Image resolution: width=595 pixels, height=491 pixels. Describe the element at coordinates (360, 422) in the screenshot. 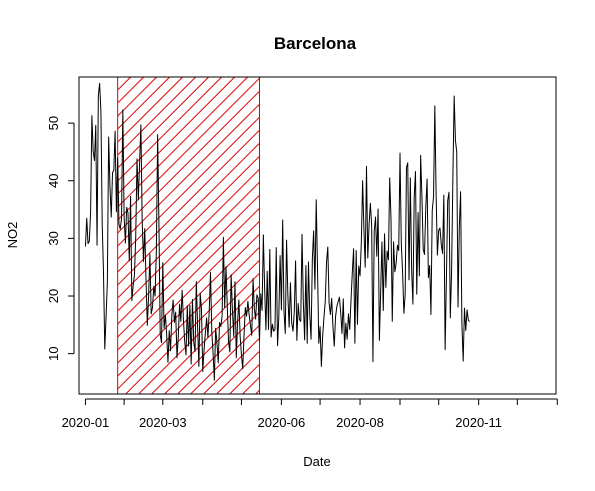

I see `x-tick-label: 2020-08` at that location.